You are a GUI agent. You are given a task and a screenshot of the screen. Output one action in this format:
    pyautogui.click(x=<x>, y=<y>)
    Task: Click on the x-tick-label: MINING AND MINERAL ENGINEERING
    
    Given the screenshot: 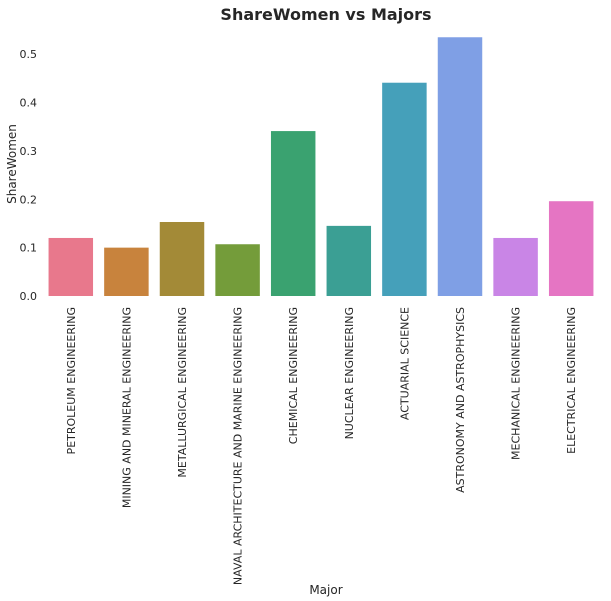 What is the action you would take?
    pyautogui.click(x=126, y=407)
    